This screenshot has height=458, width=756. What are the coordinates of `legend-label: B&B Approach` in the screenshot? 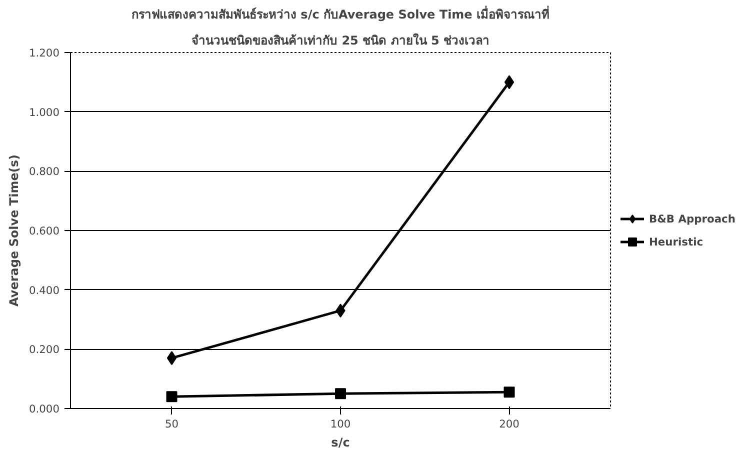 It's located at (692, 218).